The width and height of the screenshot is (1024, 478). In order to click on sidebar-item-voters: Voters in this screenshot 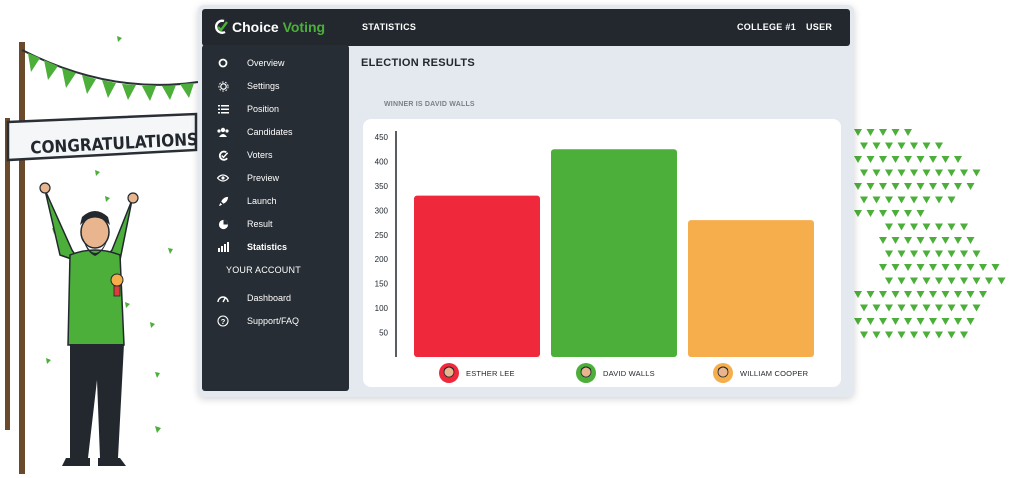, I will do `click(275, 155)`.